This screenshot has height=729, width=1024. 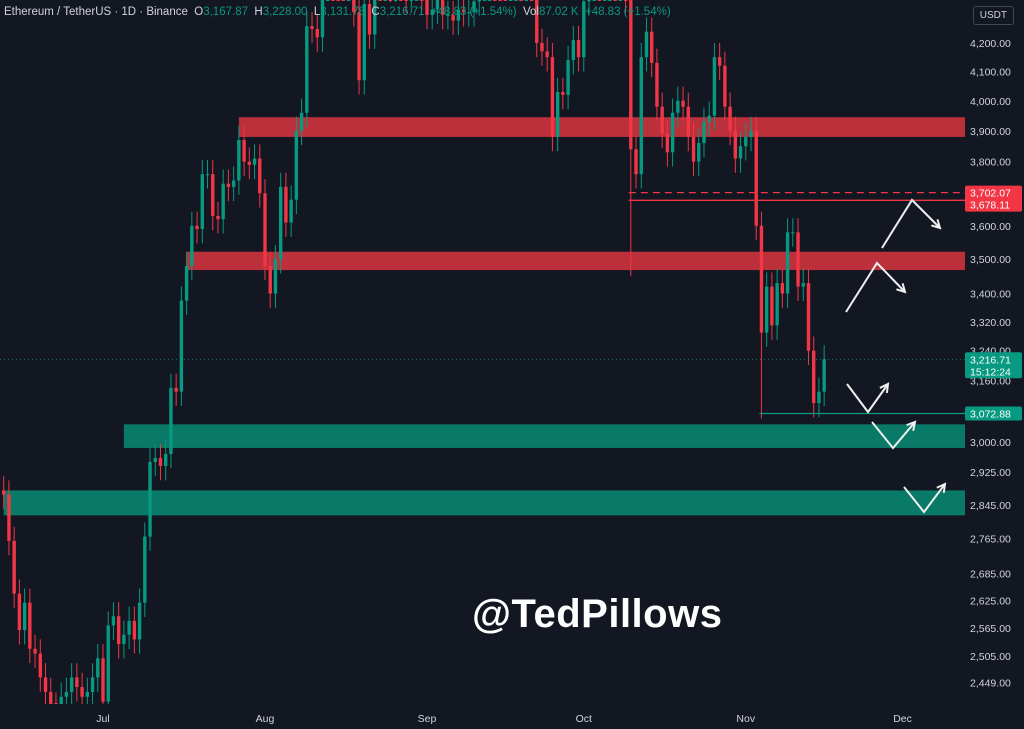 What do you see at coordinates (990, 194) in the screenshot?
I see `resistance-price-tag-text: 3,702.07` at bounding box center [990, 194].